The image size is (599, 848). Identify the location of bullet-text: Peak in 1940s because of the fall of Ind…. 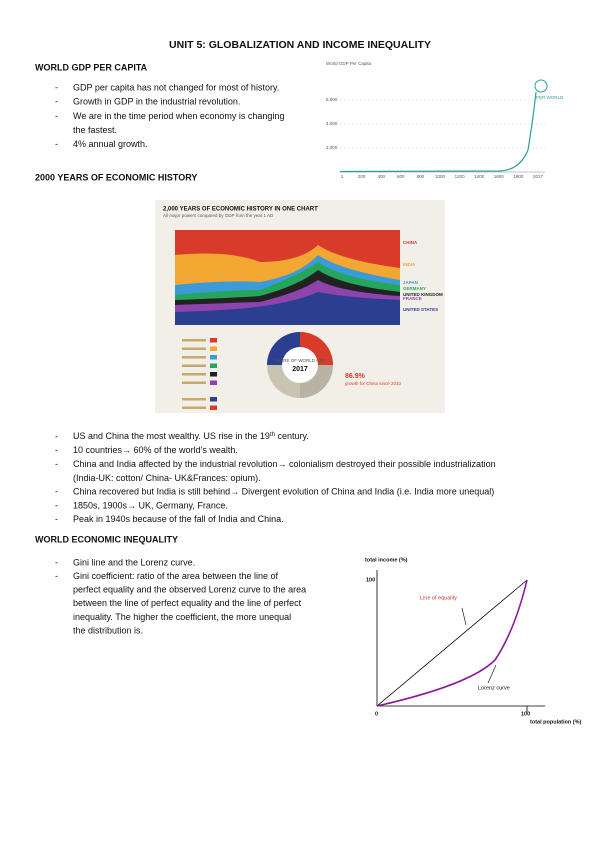
(178, 519).